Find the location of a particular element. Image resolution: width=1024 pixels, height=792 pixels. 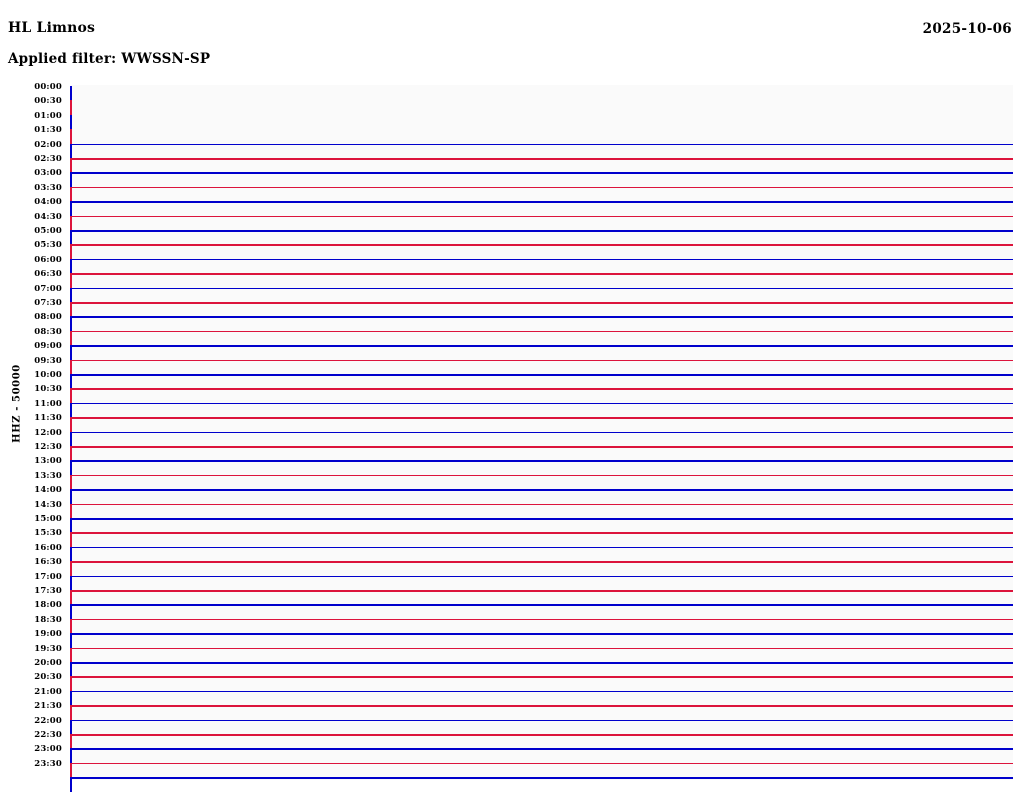

trace-row: 17:30 is located at coordinates (512, 595).